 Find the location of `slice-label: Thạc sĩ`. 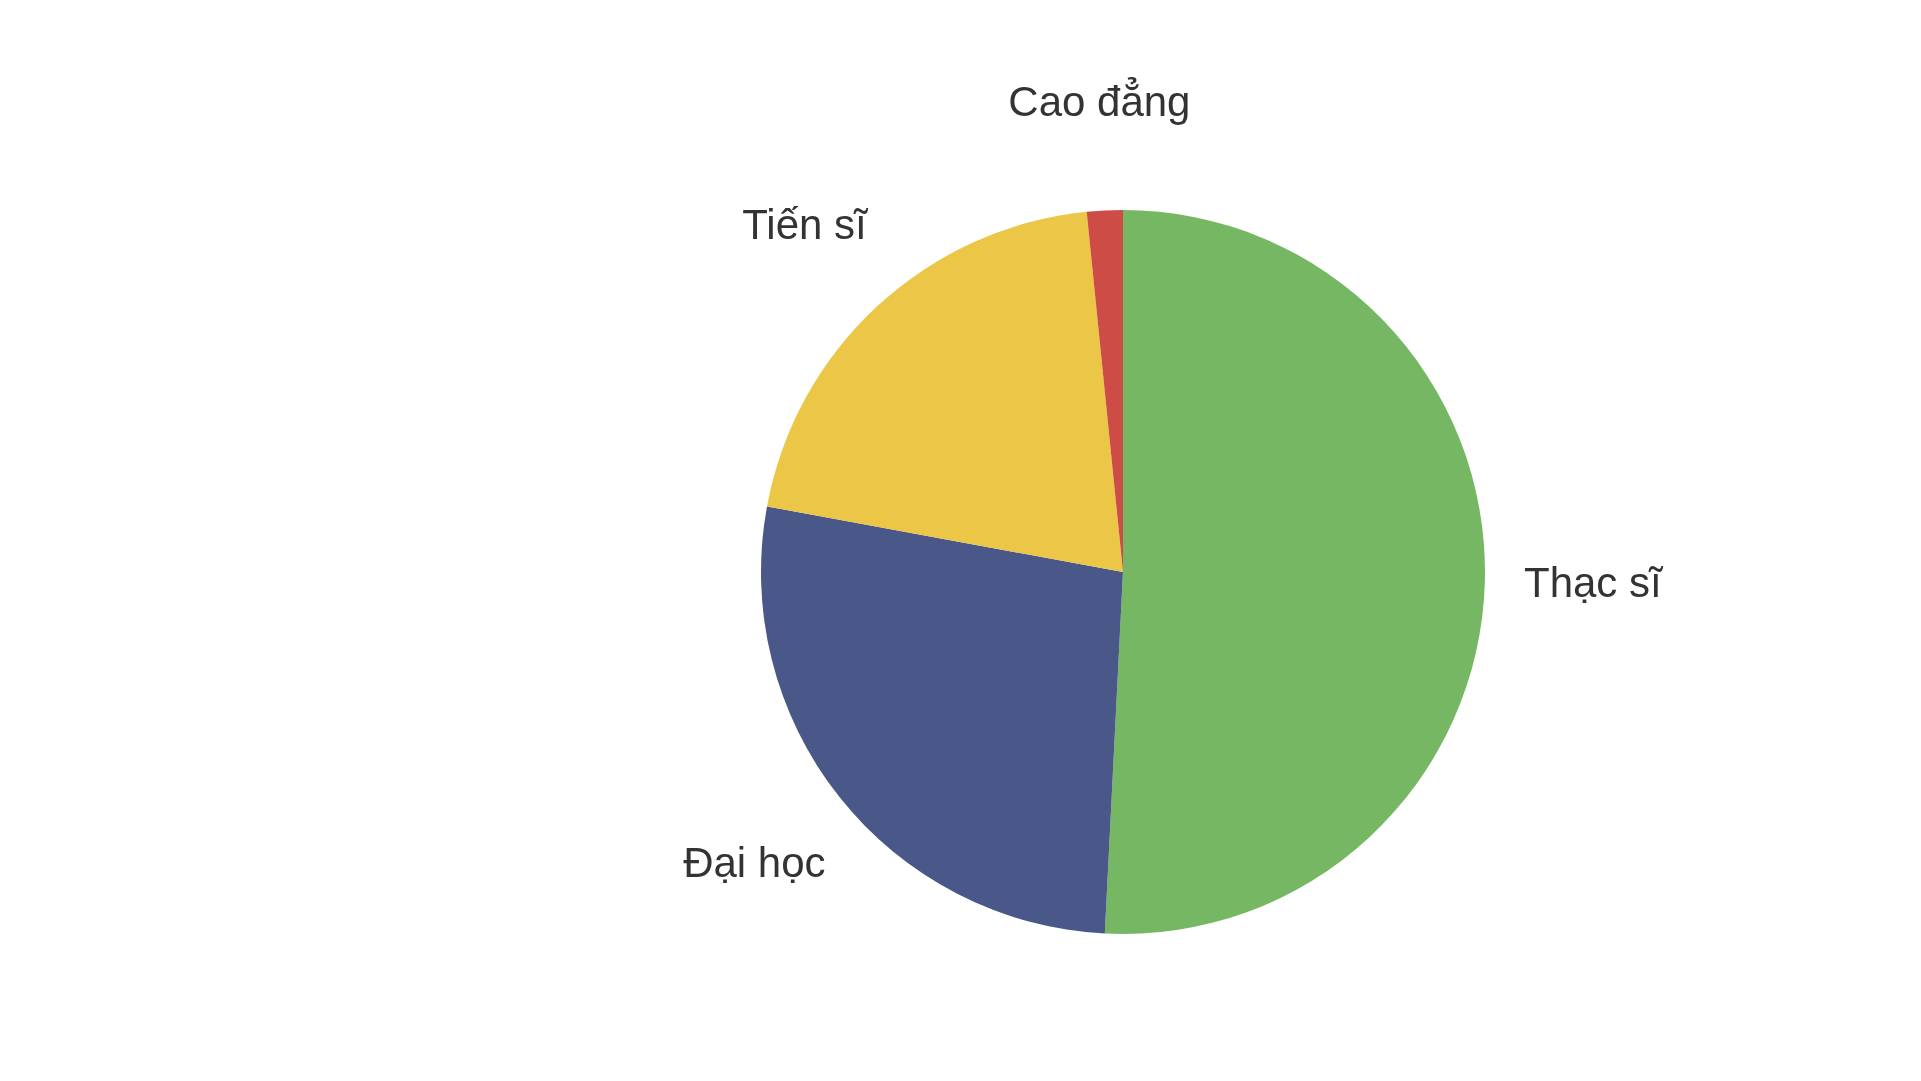

slice-label: Thạc sĩ is located at coordinates (1594, 582).